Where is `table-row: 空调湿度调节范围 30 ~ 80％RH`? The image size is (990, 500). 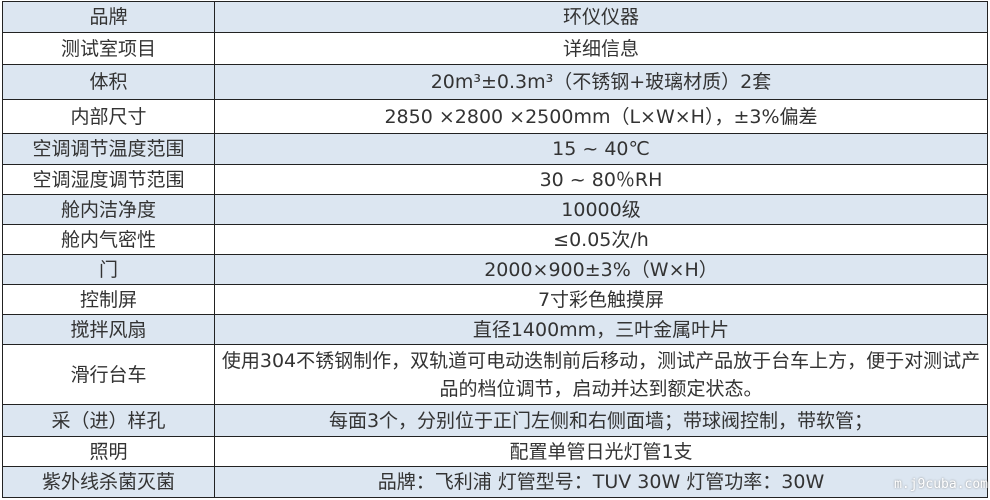 table-row: 空调湿度调节范围 30 ~ 80％RH is located at coordinates (495, 179).